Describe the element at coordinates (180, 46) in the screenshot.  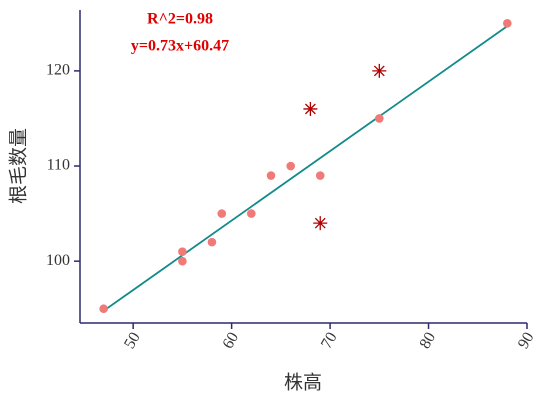
I see `equation-annotation: y=0.73x+60.47` at that location.